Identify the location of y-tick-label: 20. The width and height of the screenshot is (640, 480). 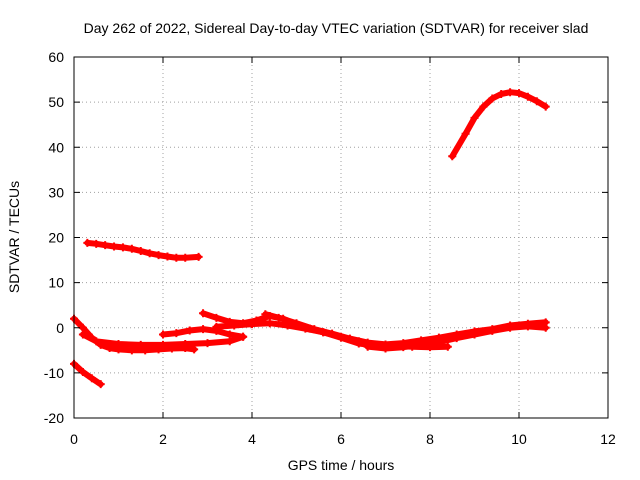
(56, 238).